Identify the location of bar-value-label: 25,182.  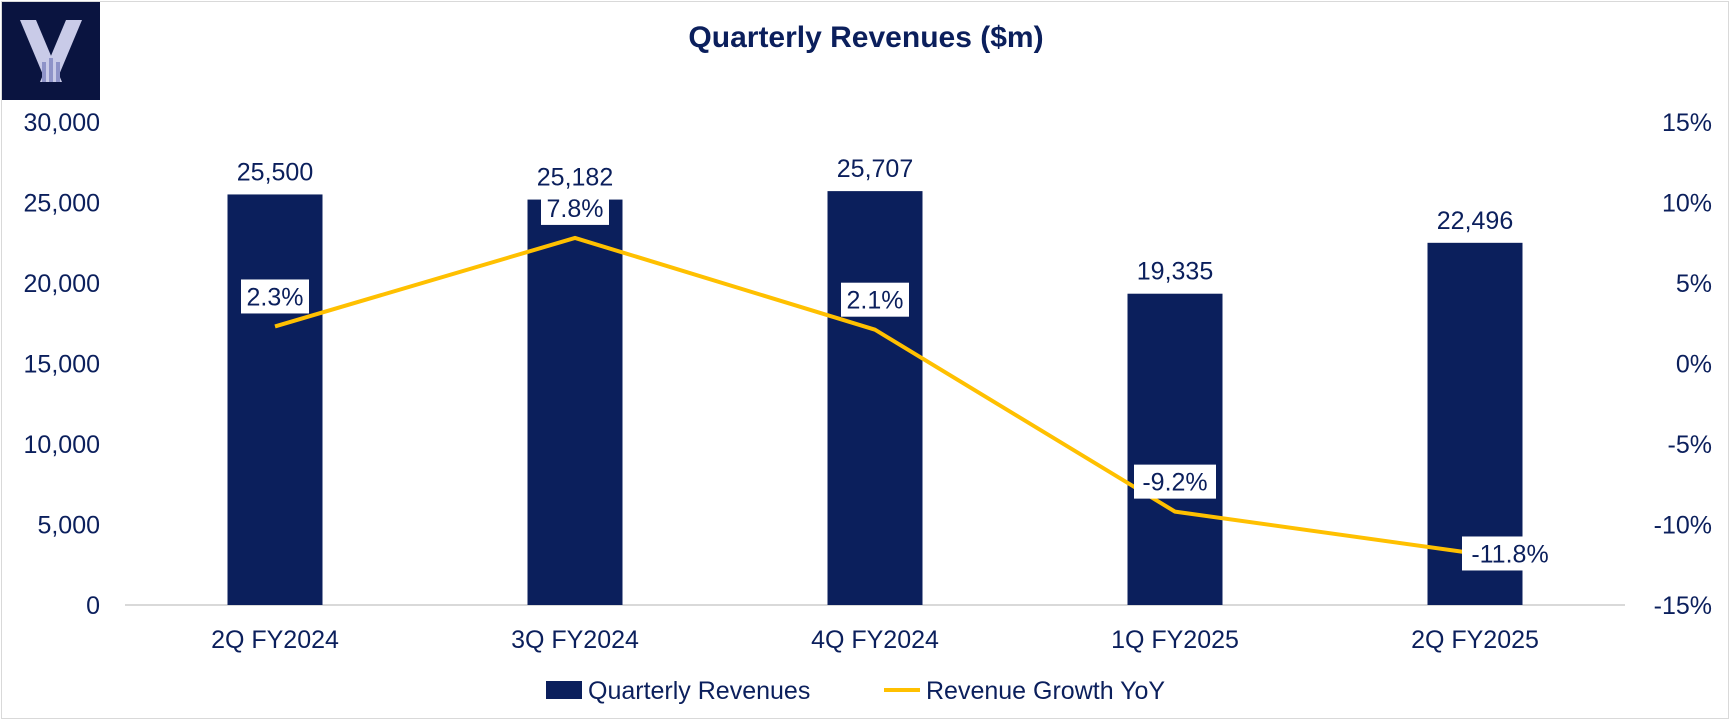
(575, 178).